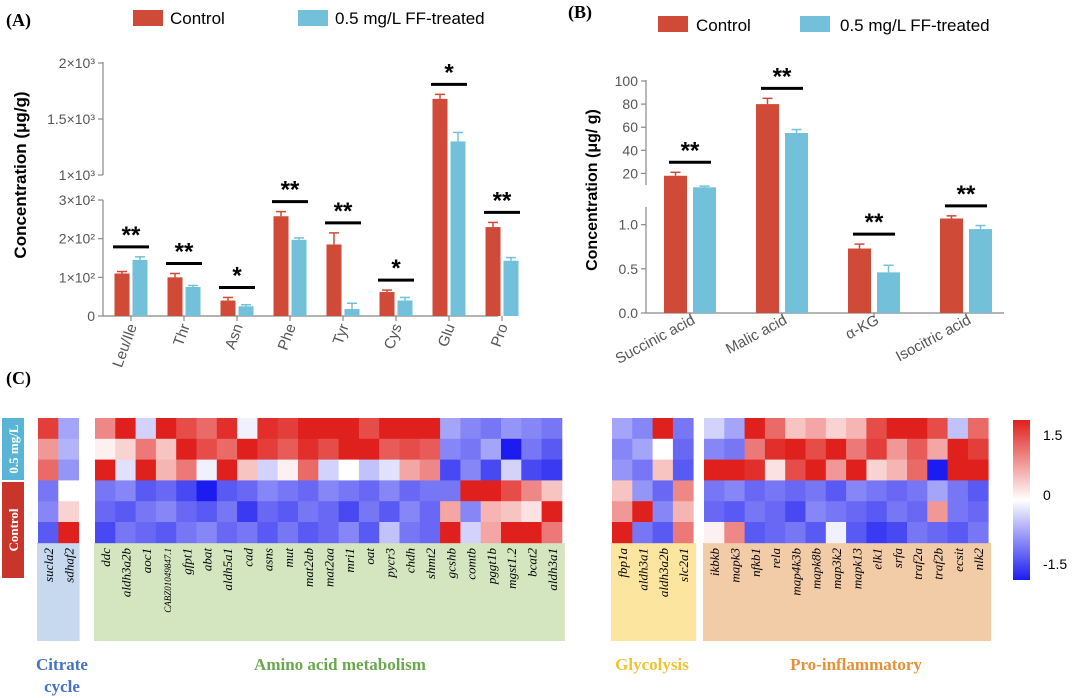  Describe the element at coordinates (182, 335) in the screenshot. I see `panel-a-x-tick-label: Thr` at that location.